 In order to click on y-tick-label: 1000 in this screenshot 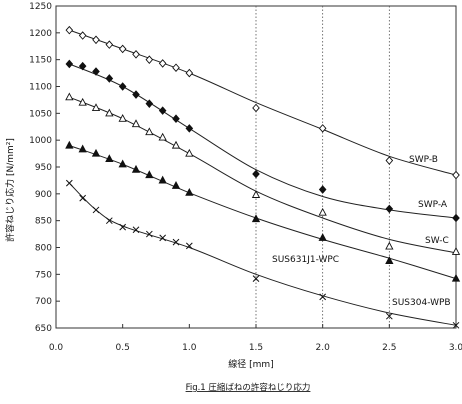, I will do `click(40, 141)`.